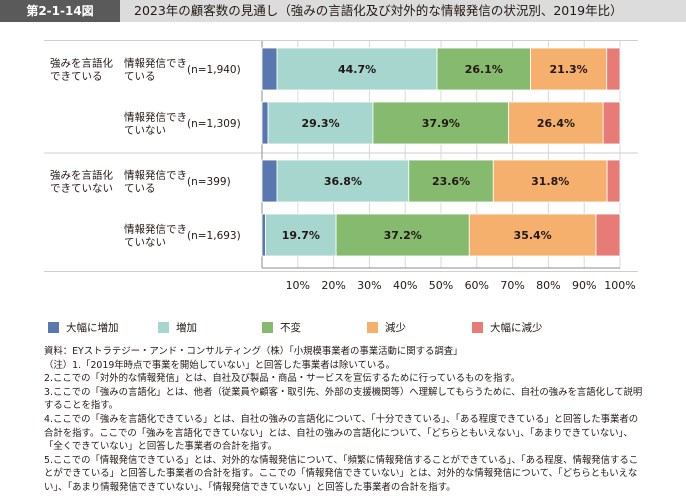 The width and height of the screenshot is (686, 499). Describe the element at coordinates (333, 285) in the screenshot. I see `x-tick-label: 20%` at that location.